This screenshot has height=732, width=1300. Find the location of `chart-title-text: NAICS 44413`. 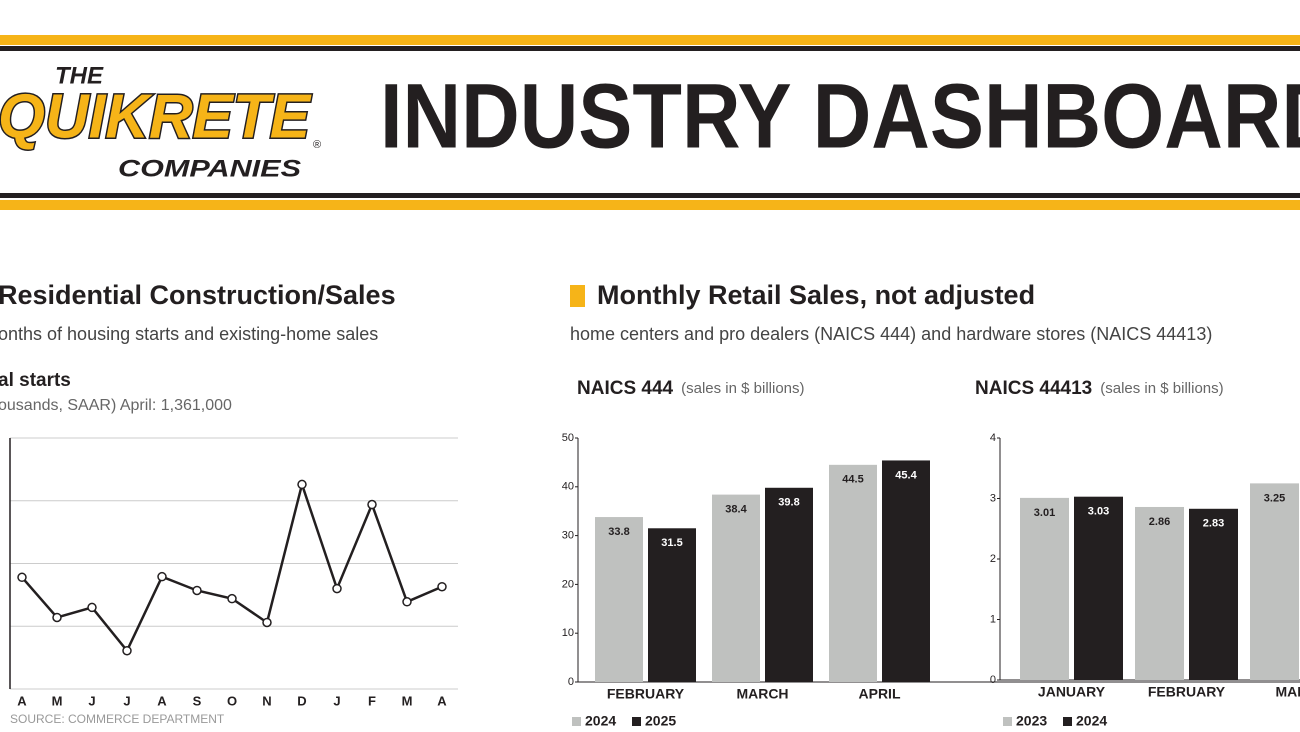

chart-title-text: NAICS 44413 is located at coordinates (1033, 388).